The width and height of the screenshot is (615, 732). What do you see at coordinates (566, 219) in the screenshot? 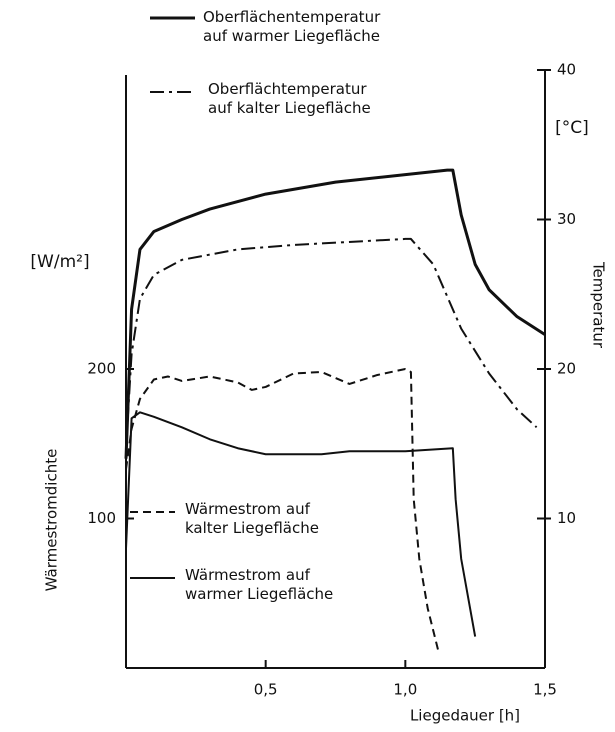
I see `y2-tick-label: 30` at bounding box center [566, 219].